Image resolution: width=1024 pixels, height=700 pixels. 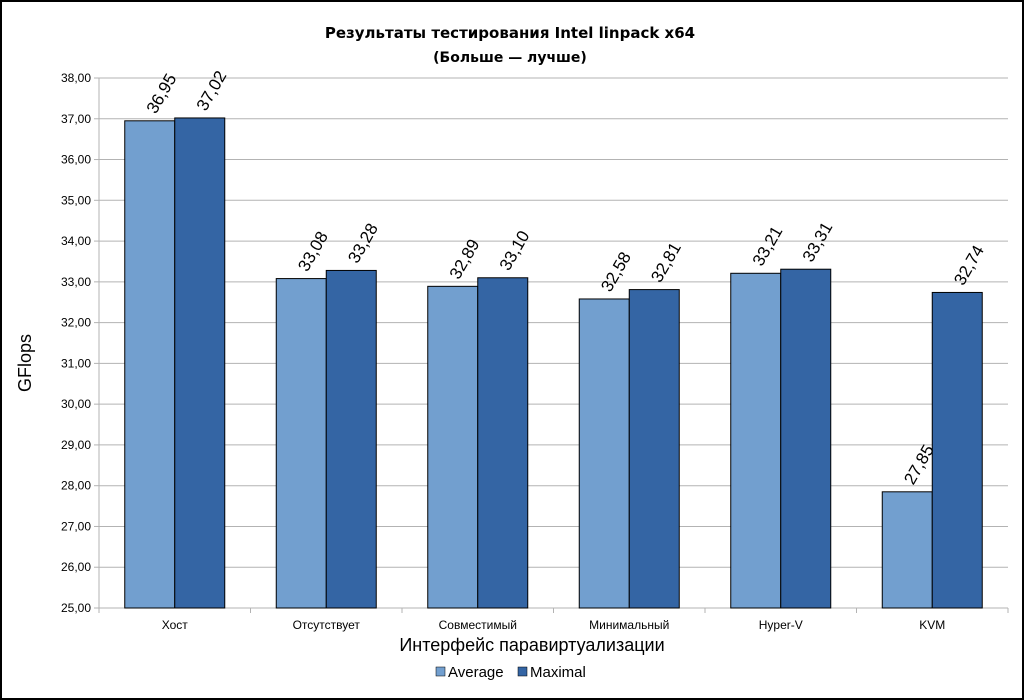 What do you see at coordinates (531, 645) in the screenshot?
I see `x-axis-label: Интерфейс паравиртуализации` at bounding box center [531, 645].